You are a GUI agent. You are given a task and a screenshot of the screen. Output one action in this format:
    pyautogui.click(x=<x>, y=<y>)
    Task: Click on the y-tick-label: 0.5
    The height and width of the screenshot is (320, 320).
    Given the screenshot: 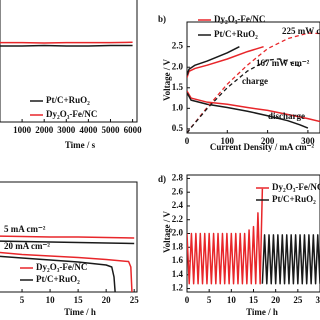 What is the action you would take?
    pyautogui.click(x=178, y=128)
    